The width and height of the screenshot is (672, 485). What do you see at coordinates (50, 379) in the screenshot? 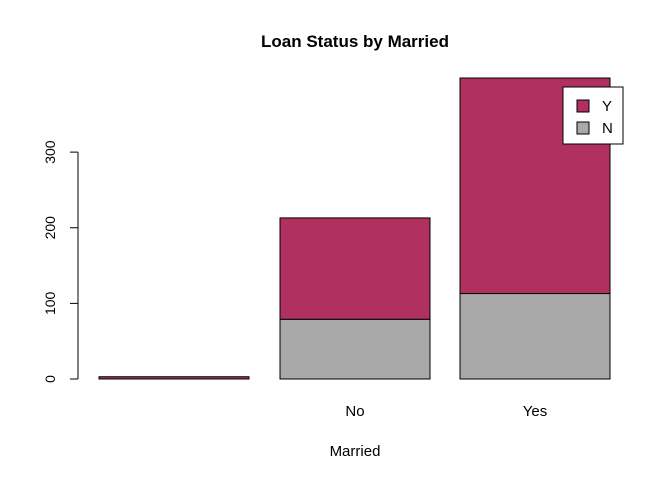
I see `y-tick-label: 0` at bounding box center [50, 379].